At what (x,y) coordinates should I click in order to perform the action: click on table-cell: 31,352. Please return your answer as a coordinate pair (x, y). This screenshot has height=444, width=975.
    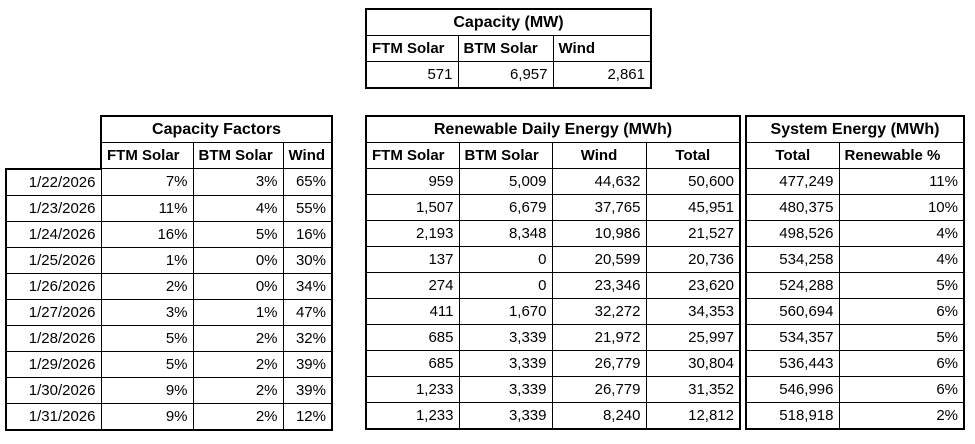
    Looking at the image, I should click on (693, 389).